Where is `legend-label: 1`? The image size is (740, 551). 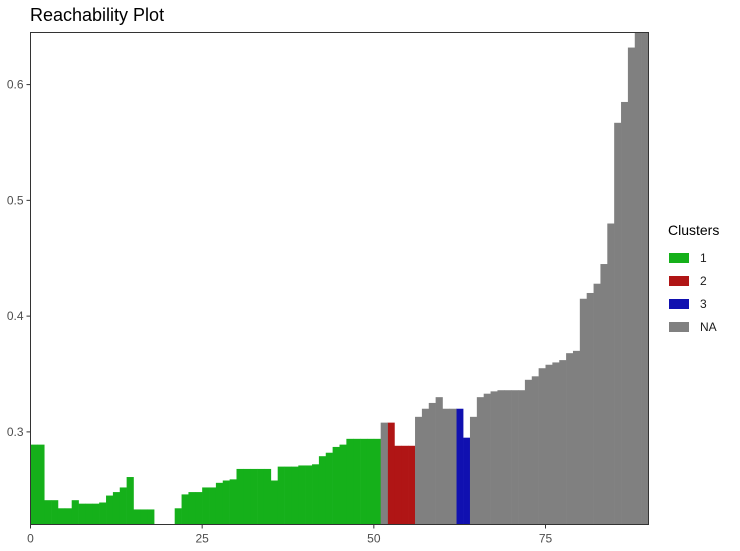 legend-label: 1 is located at coordinates (703, 257).